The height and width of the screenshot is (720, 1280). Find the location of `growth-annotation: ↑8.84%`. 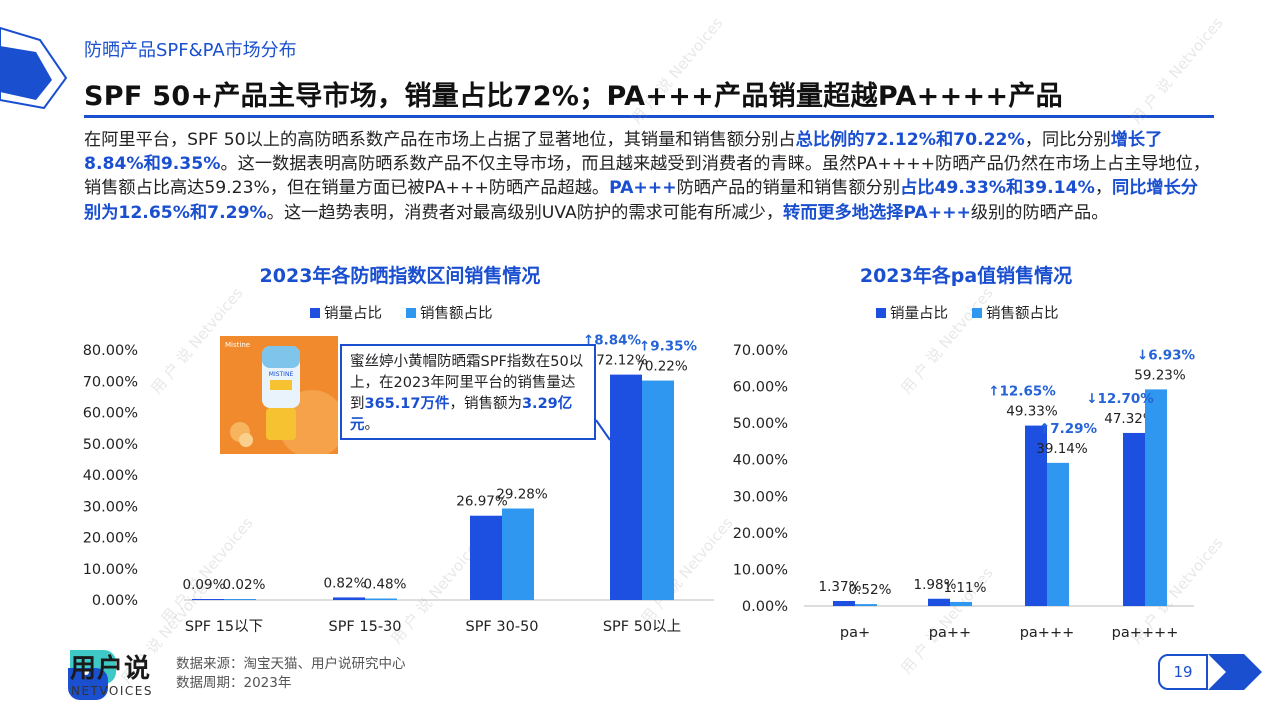

growth-annotation: ↑8.84% is located at coordinates (612, 341).